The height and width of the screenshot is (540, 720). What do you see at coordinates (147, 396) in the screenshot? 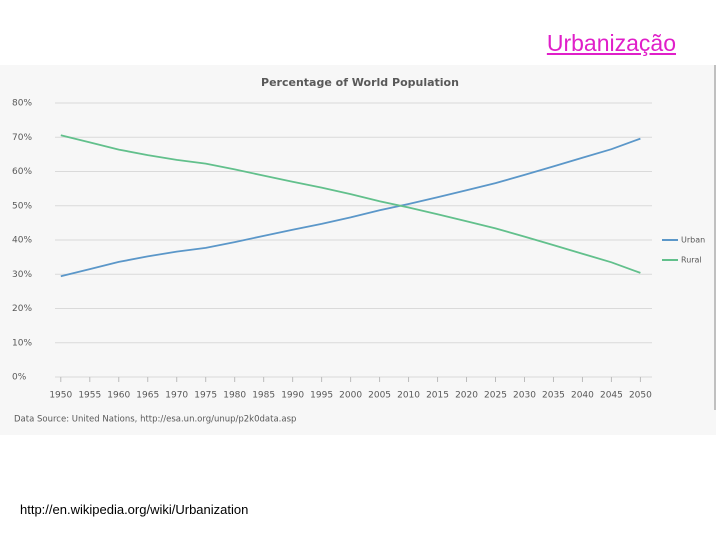
I see `x-tick-label: 1965` at bounding box center [147, 396].